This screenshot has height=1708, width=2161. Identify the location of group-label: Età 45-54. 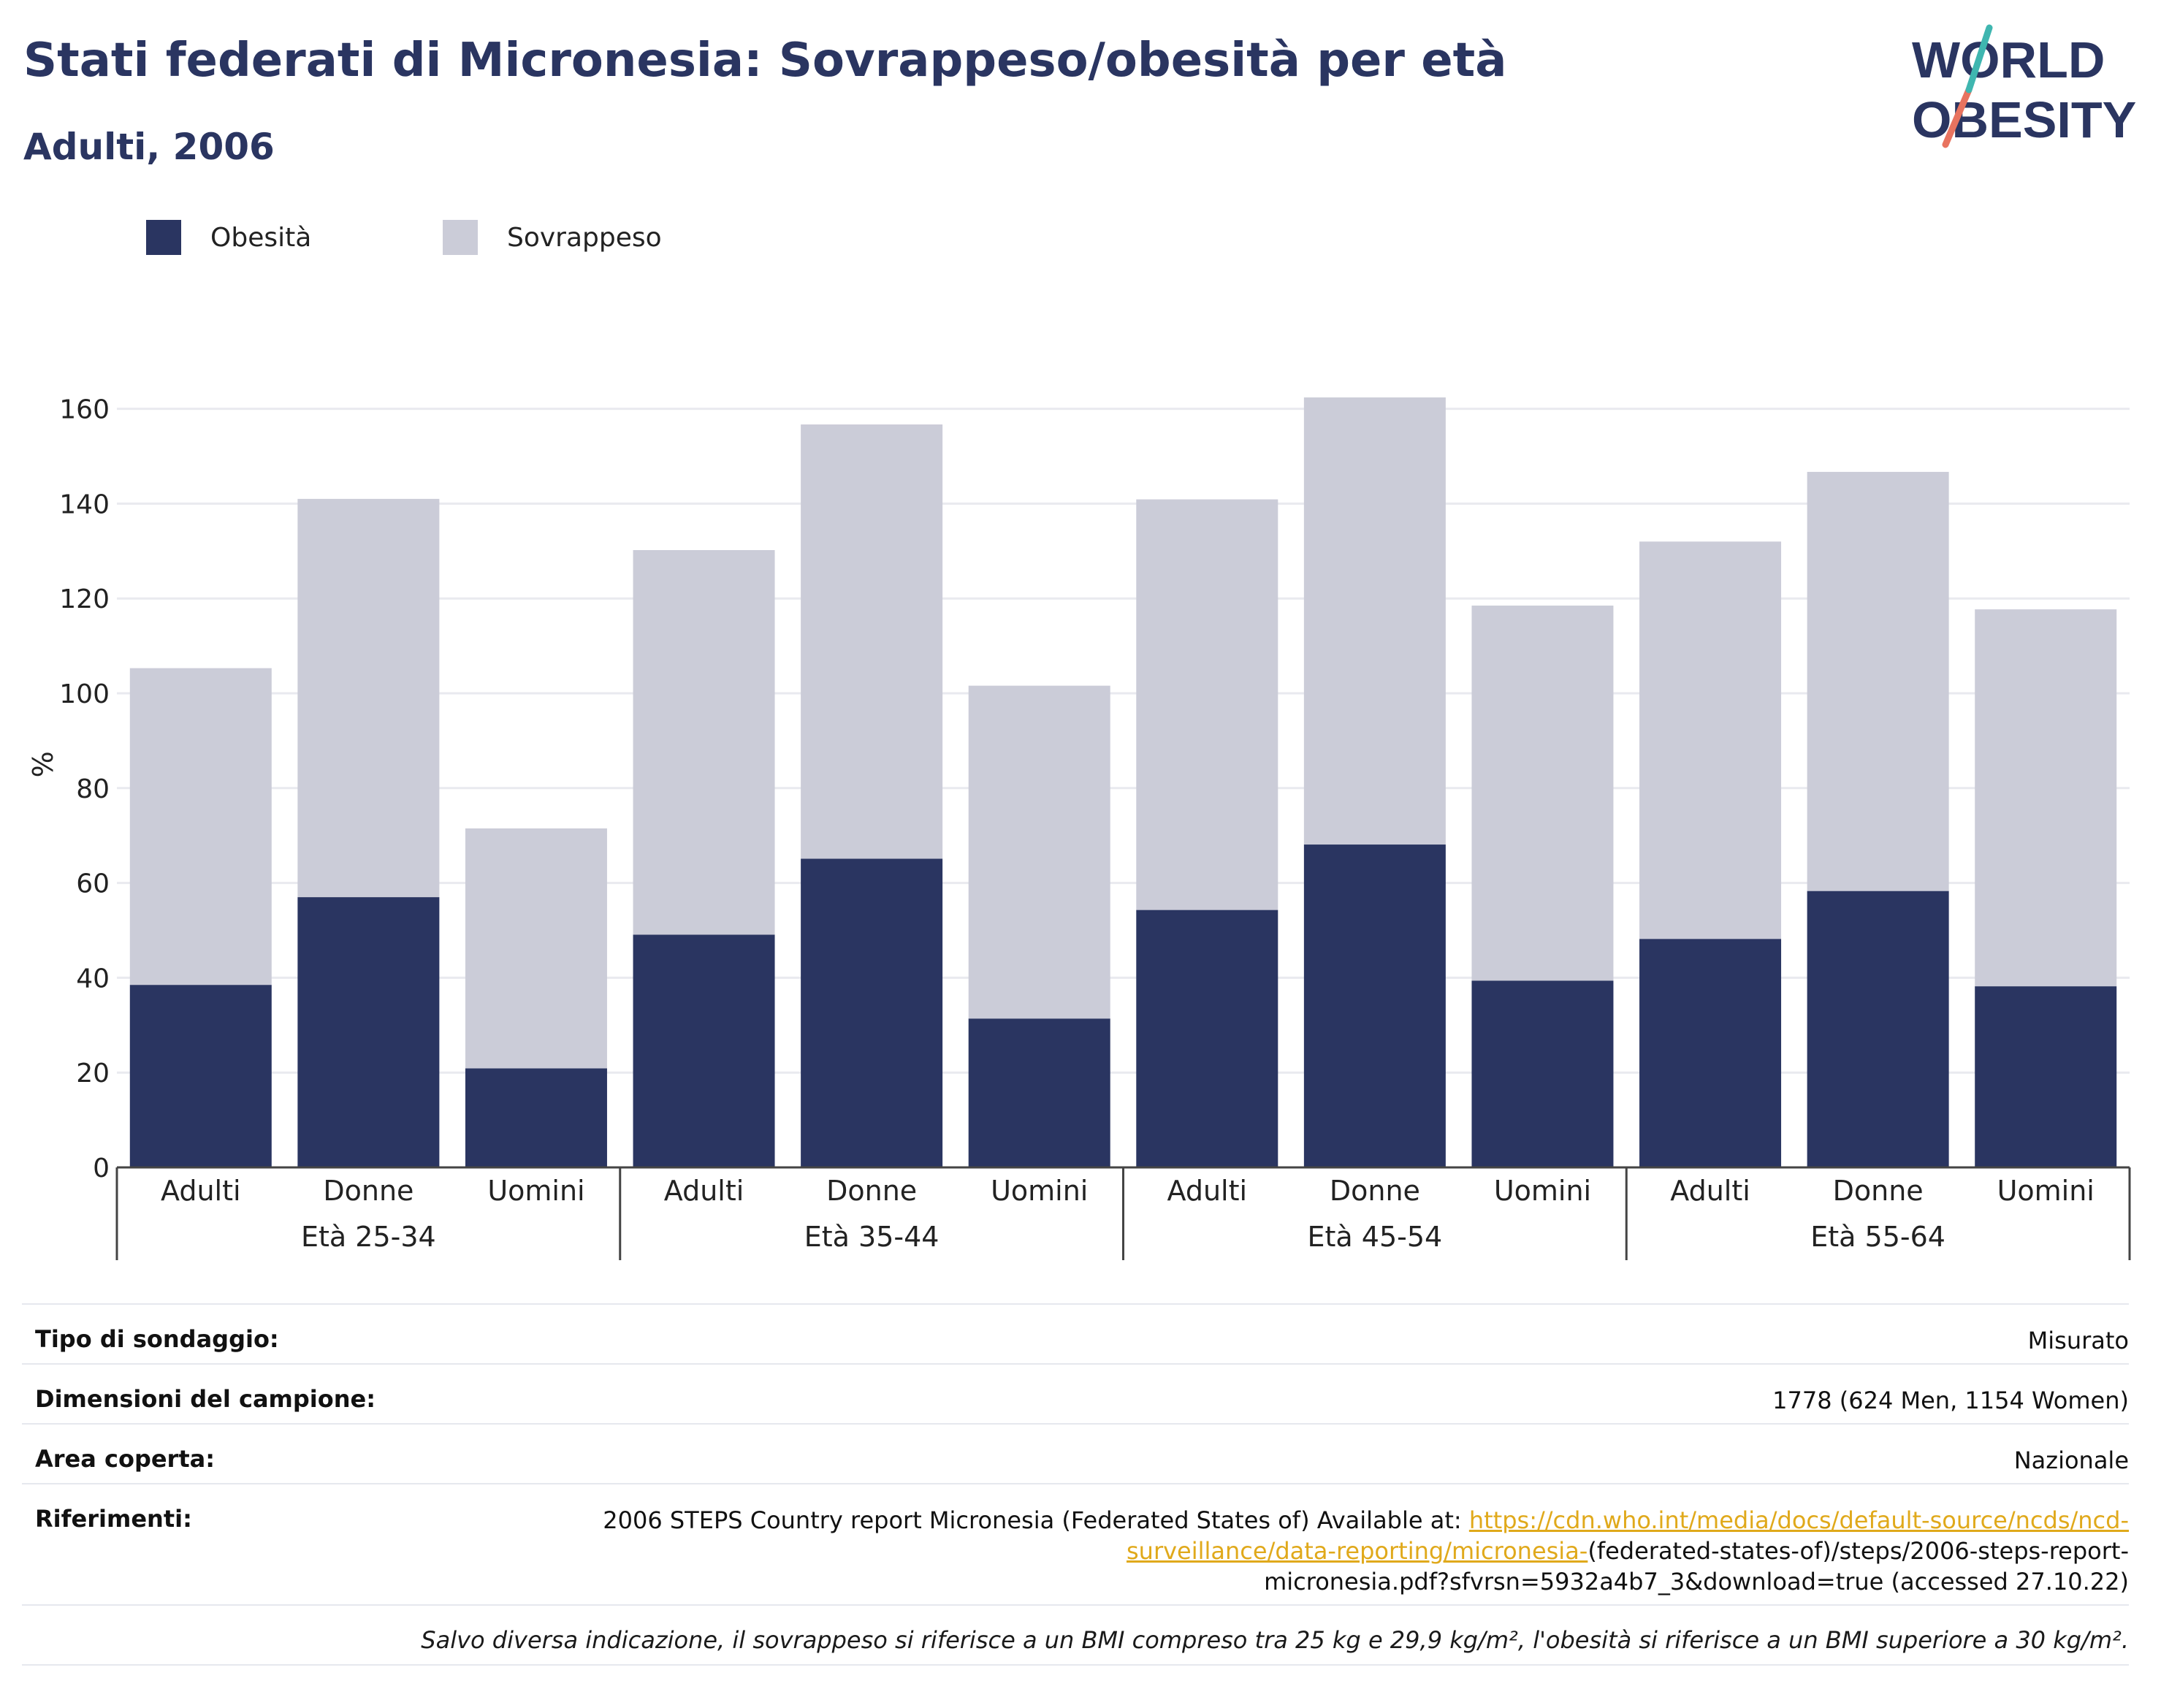
(1375, 1237).